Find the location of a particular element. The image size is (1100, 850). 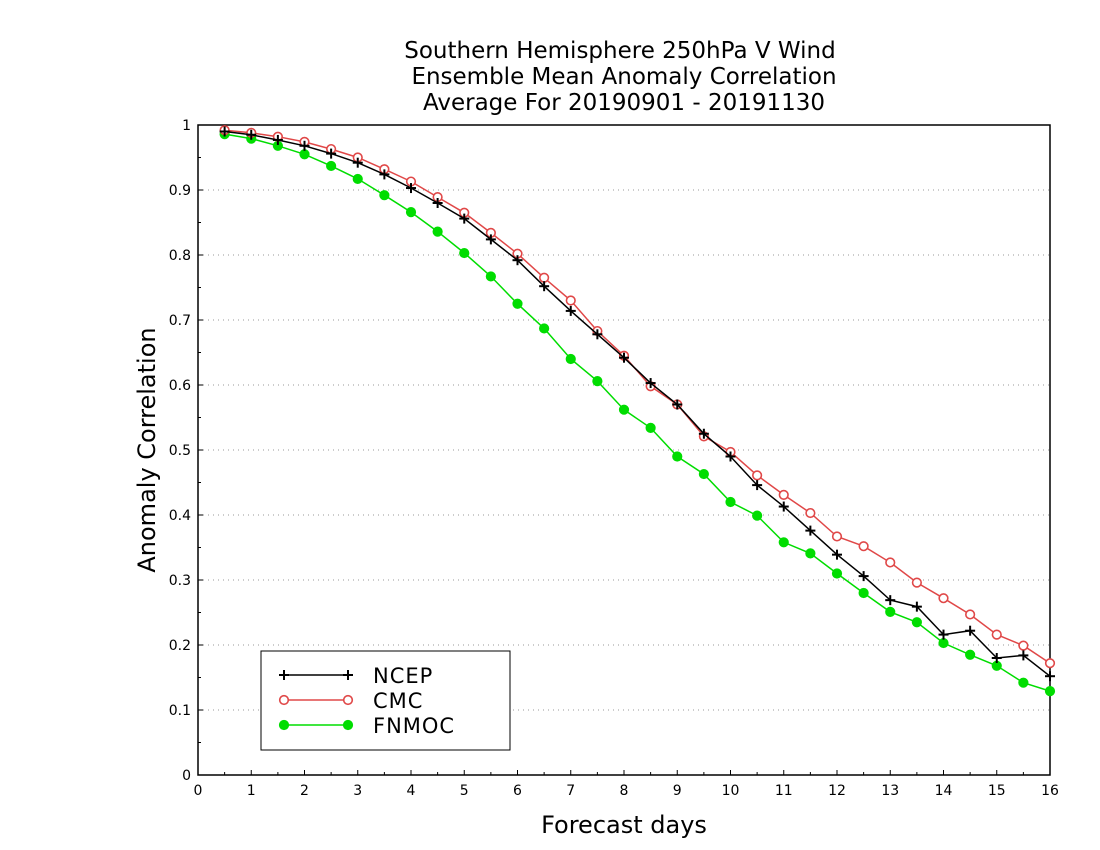

y-tick-label-2: 0.2 is located at coordinates (180, 646).